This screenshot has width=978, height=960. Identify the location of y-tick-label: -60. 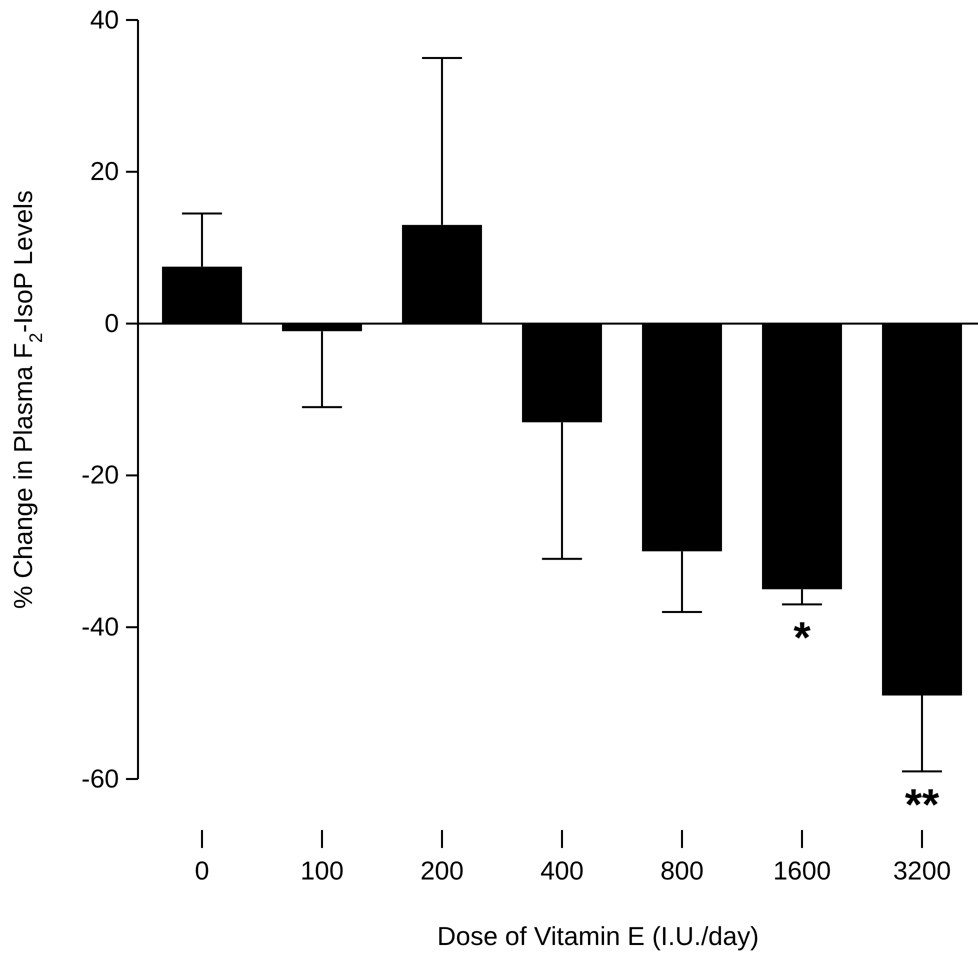
(100, 778).